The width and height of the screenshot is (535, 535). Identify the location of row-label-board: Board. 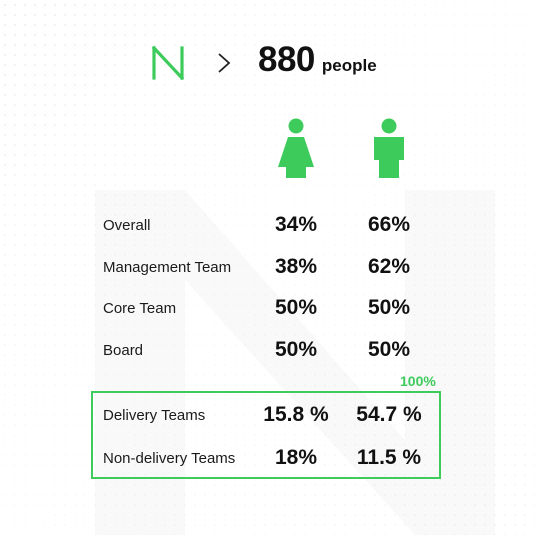
(123, 350).